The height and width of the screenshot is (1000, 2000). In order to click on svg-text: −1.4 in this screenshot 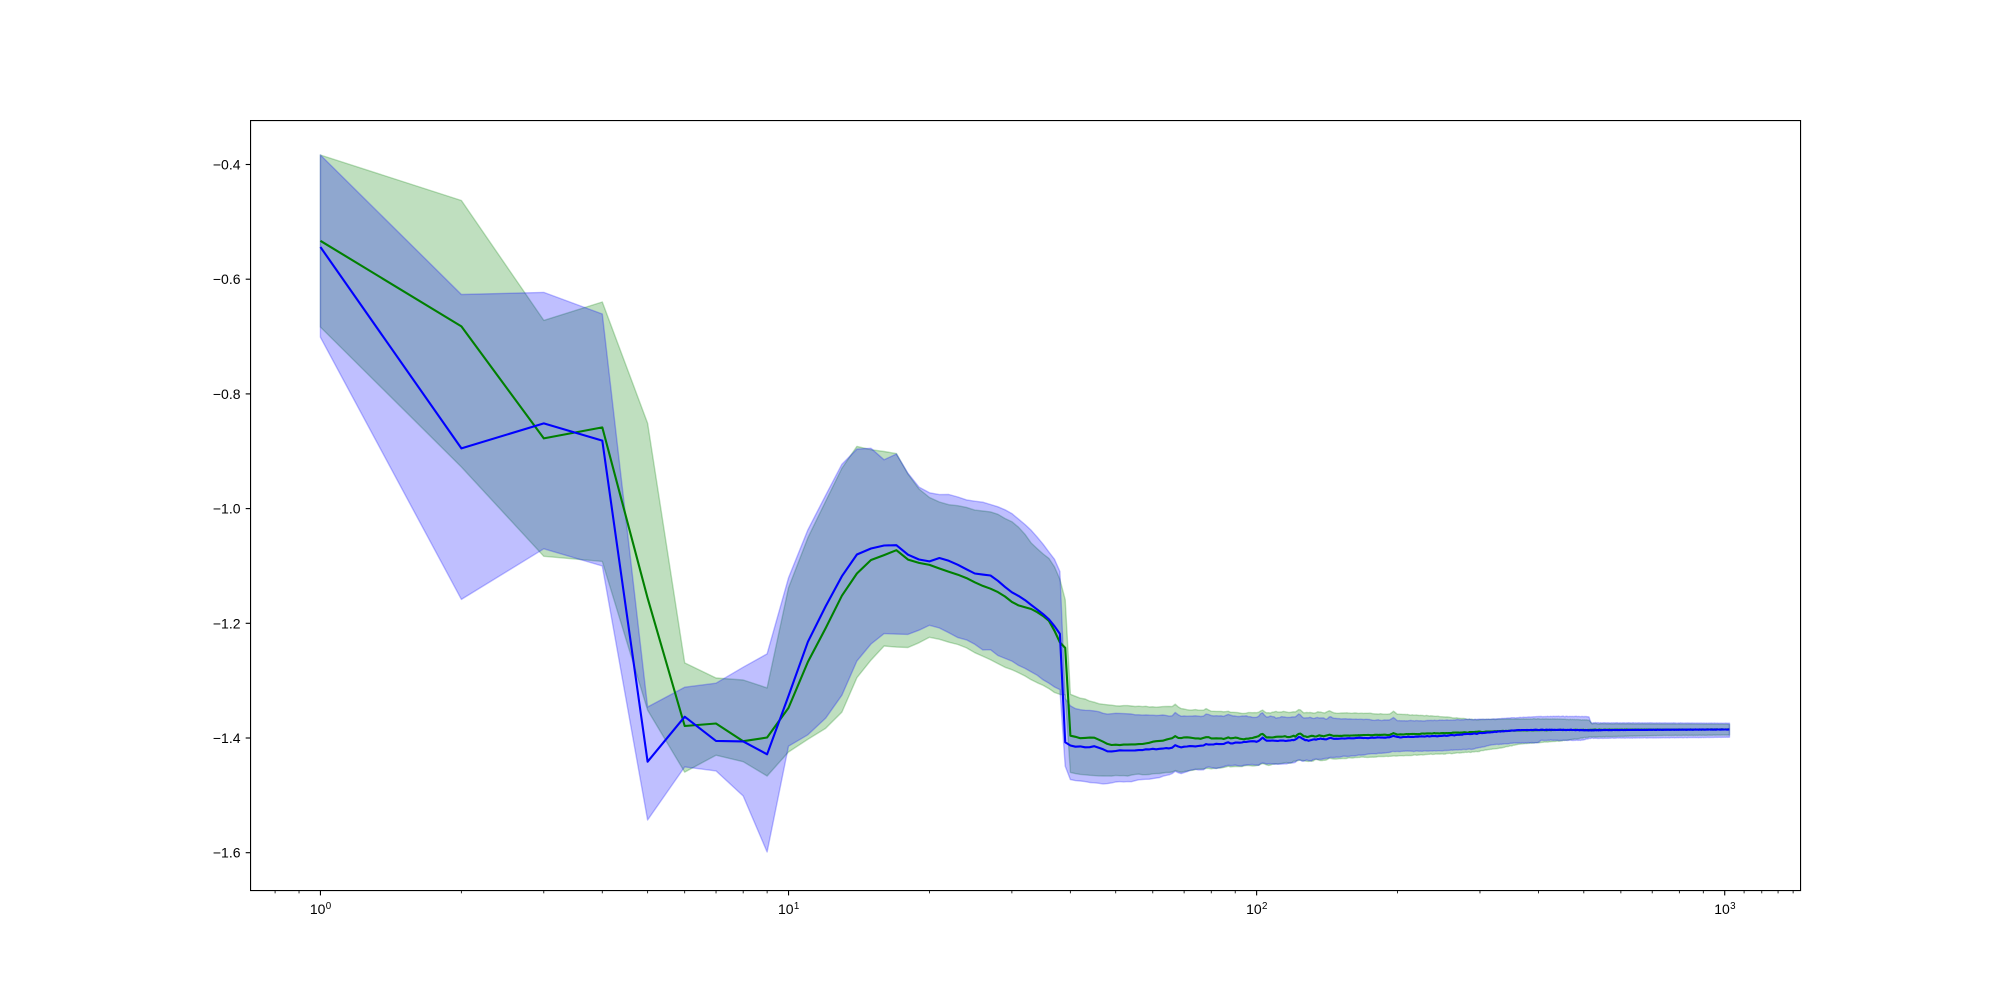, I will do `click(227, 738)`.